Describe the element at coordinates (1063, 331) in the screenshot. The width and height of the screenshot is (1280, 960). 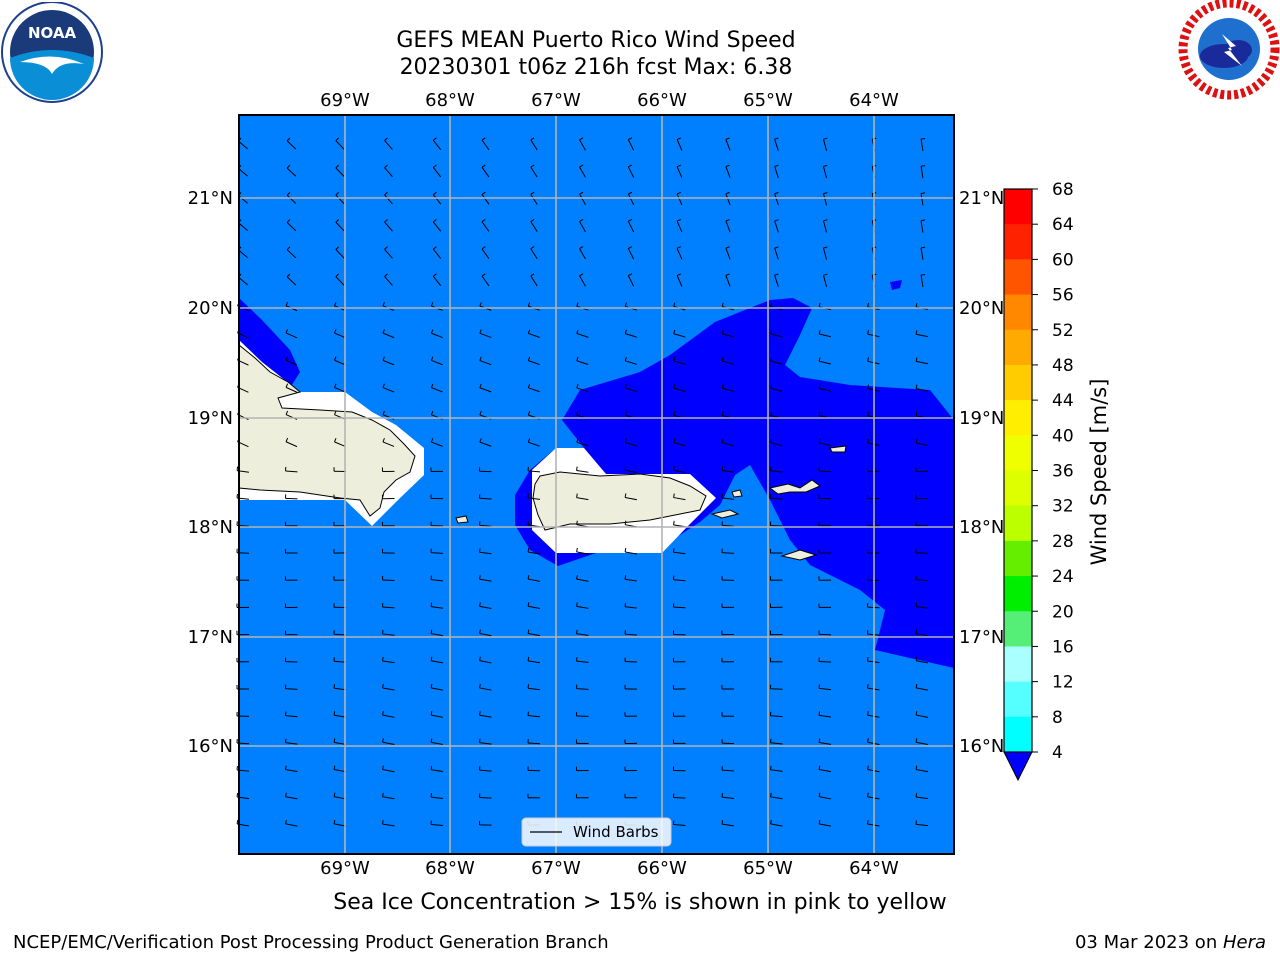
I see `colorbar-tick-label: 52` at that location.